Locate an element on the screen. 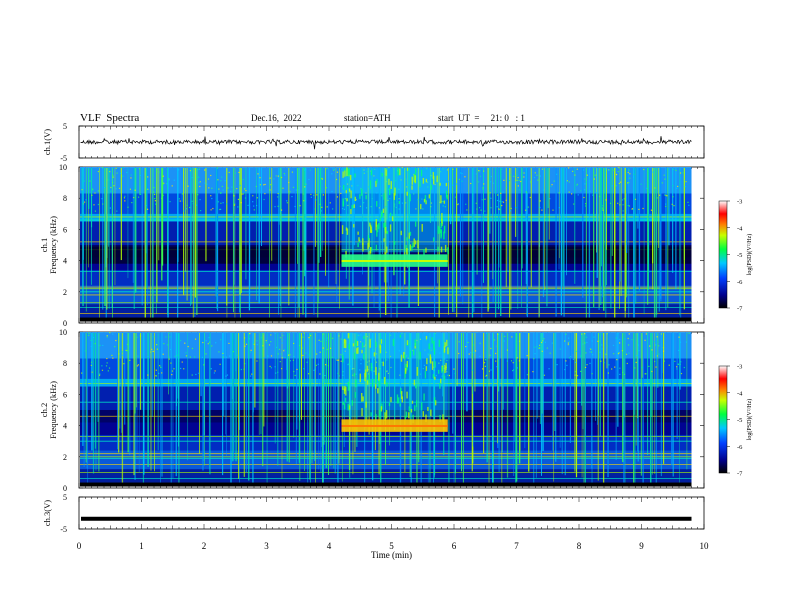  x-tick-label: 10 is located at coordinates (705, 546).